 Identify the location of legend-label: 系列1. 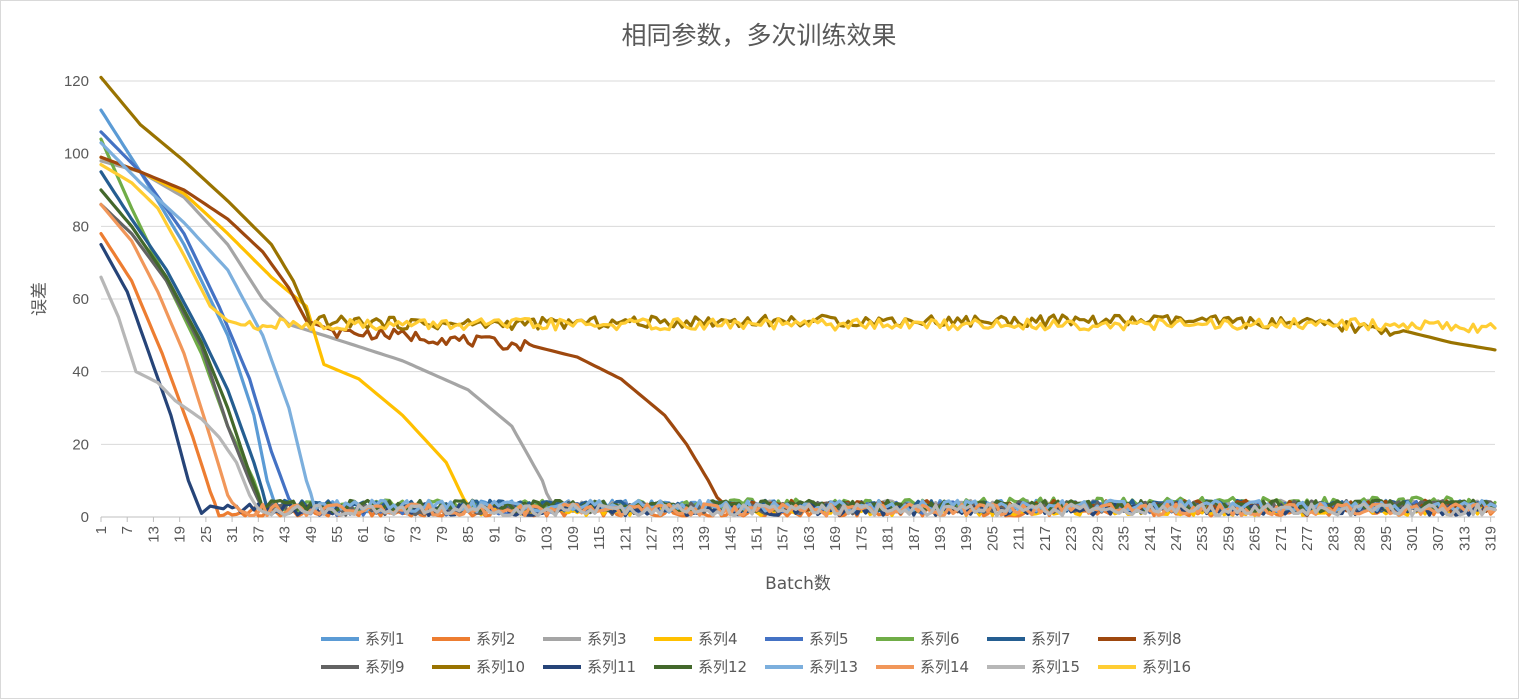
(385, 639).